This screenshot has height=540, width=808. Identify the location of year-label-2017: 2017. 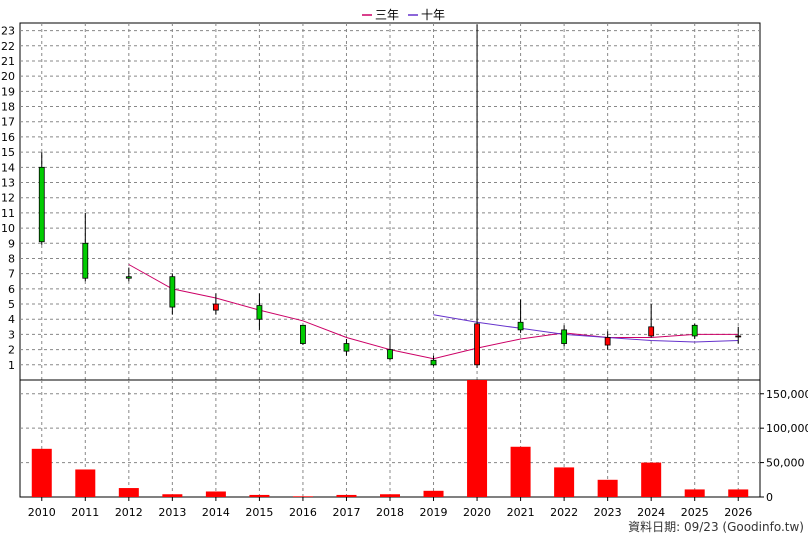
(346, 512).